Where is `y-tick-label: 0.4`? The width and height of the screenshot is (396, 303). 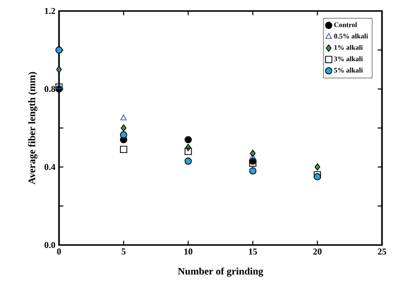
y-tick-label: 0.4 is located at coordinates (50, 167).